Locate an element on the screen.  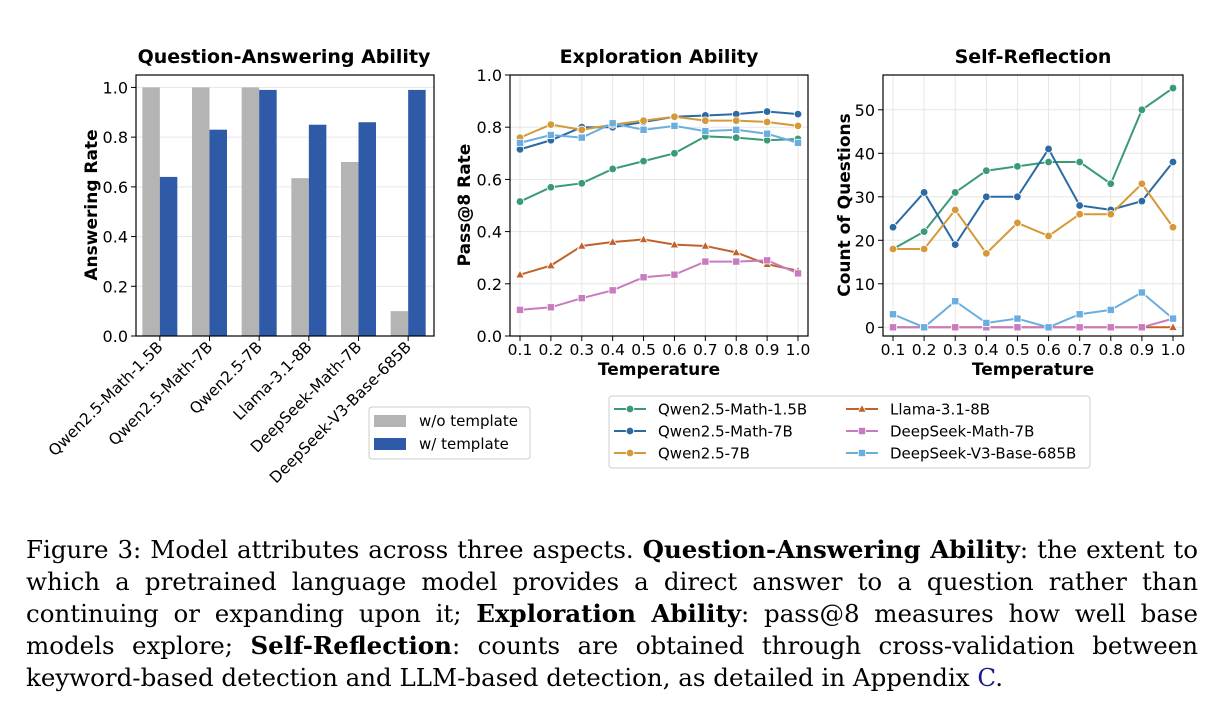
legend-marker-llama-3-1-8b is located at coordinates (862, 408).